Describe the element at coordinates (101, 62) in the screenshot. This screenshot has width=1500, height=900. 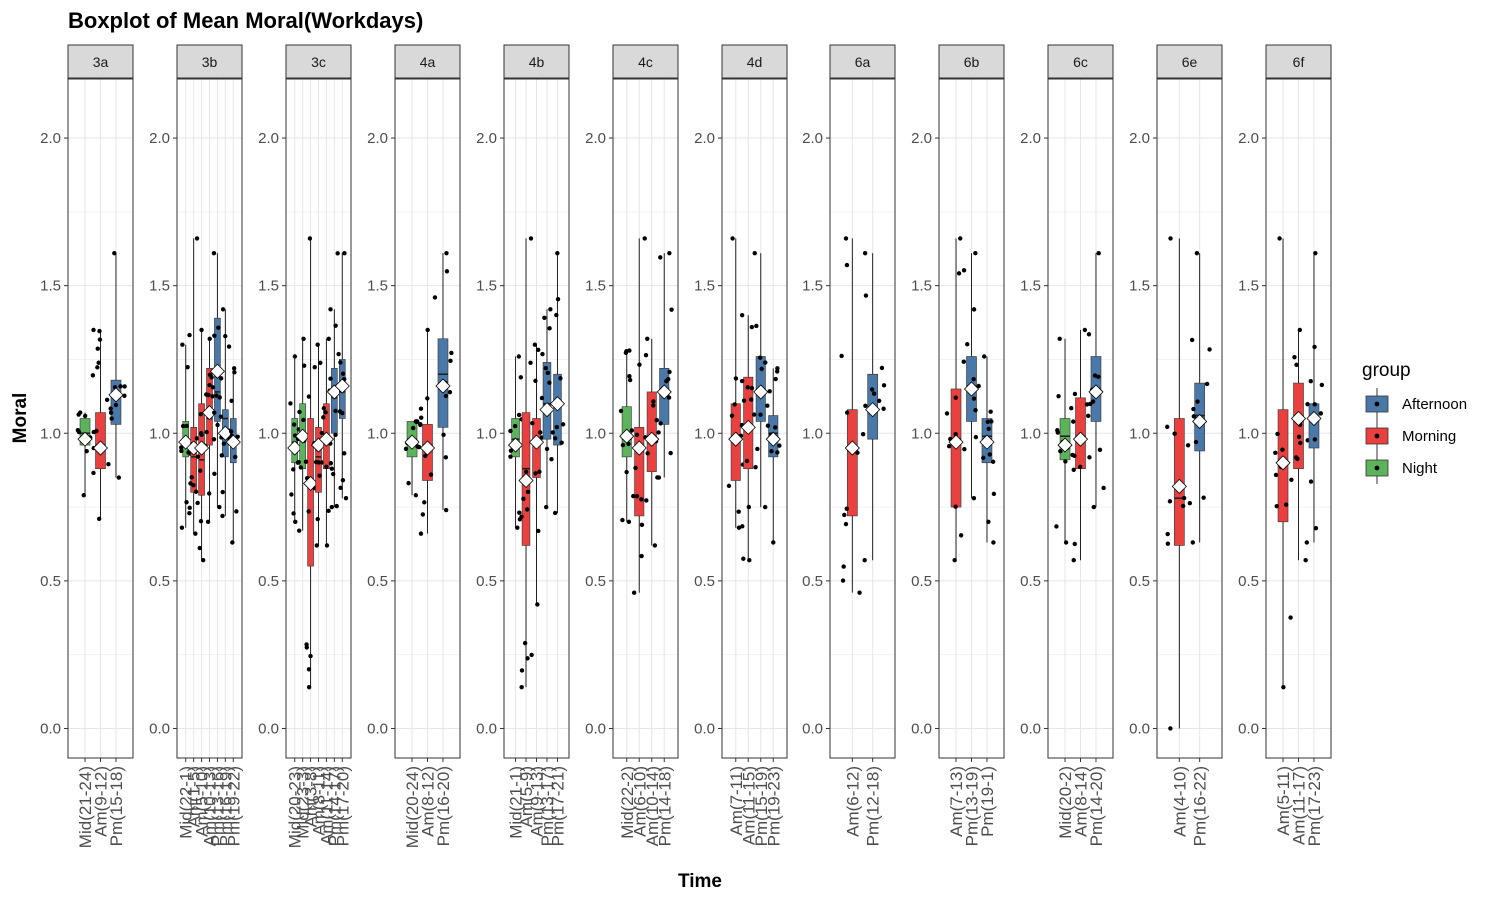
I see `facet-strip-label: 3a` at that location.